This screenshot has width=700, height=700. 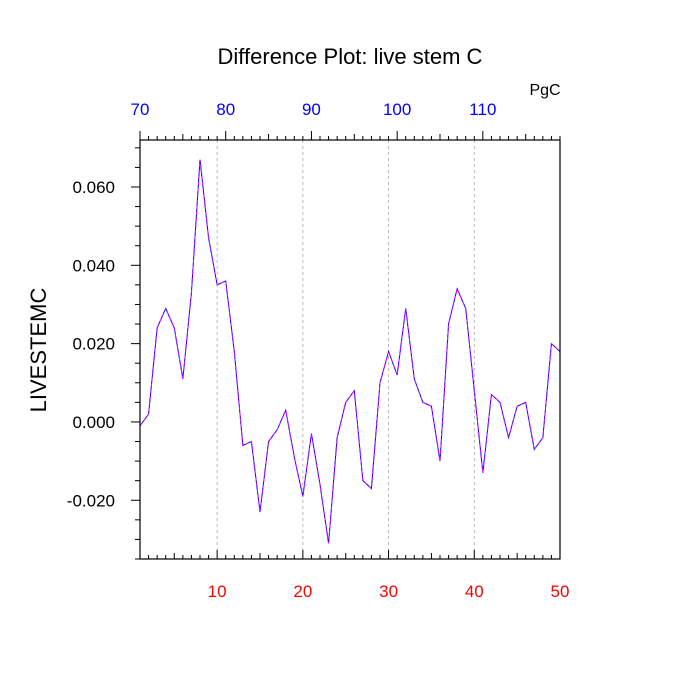 What do you see at coordinates (311, 109) in the screenshot?
I see `top-tick-label: 90` at bounding box center [311, 109].